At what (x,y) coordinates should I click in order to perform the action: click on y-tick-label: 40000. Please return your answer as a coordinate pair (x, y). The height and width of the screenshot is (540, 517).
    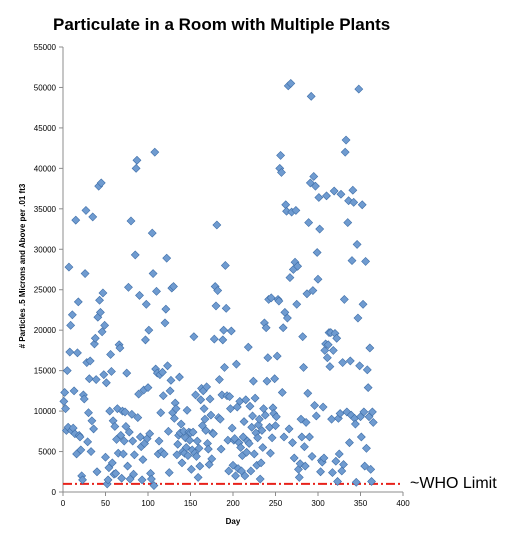
    Looking at the image, I should click on (45, 168).